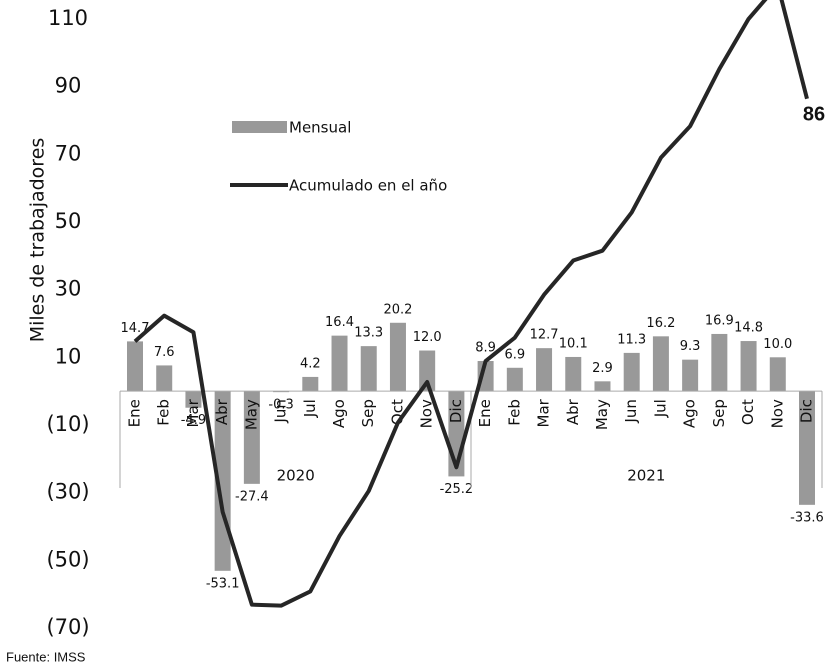  I want to click on group-label: 2021, so click(646, 476).